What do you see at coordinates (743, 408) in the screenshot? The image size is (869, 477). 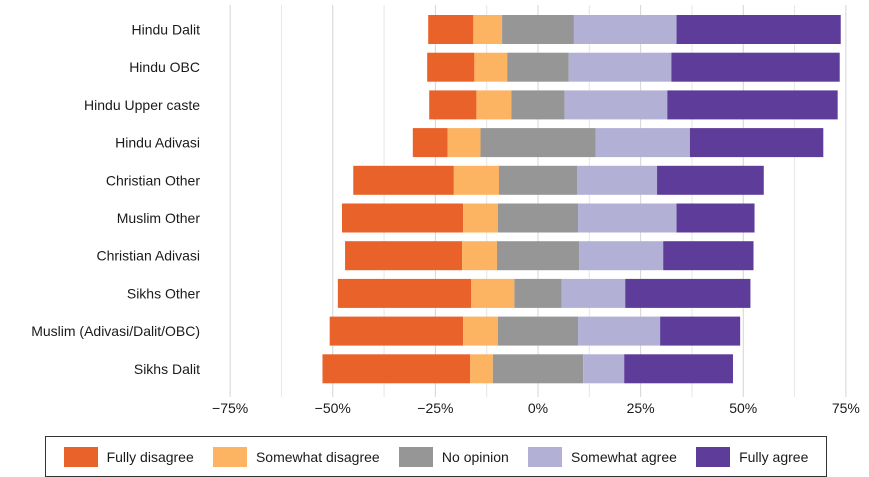 I see `x-tick-label: 50%` at bounding box center [743, 408].